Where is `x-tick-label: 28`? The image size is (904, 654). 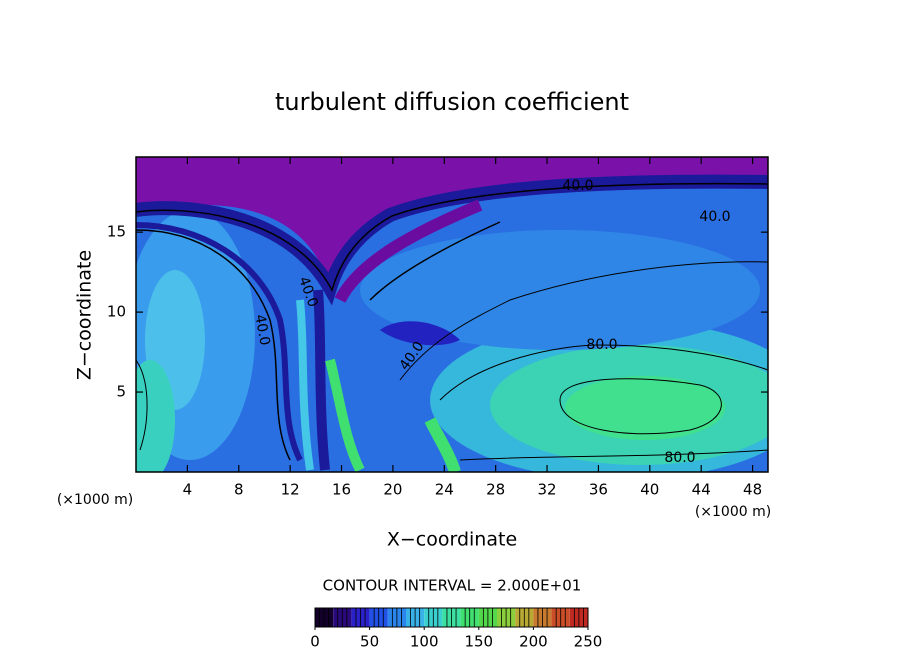
x-tick-label: 28 is located at coordinates (495, 490).